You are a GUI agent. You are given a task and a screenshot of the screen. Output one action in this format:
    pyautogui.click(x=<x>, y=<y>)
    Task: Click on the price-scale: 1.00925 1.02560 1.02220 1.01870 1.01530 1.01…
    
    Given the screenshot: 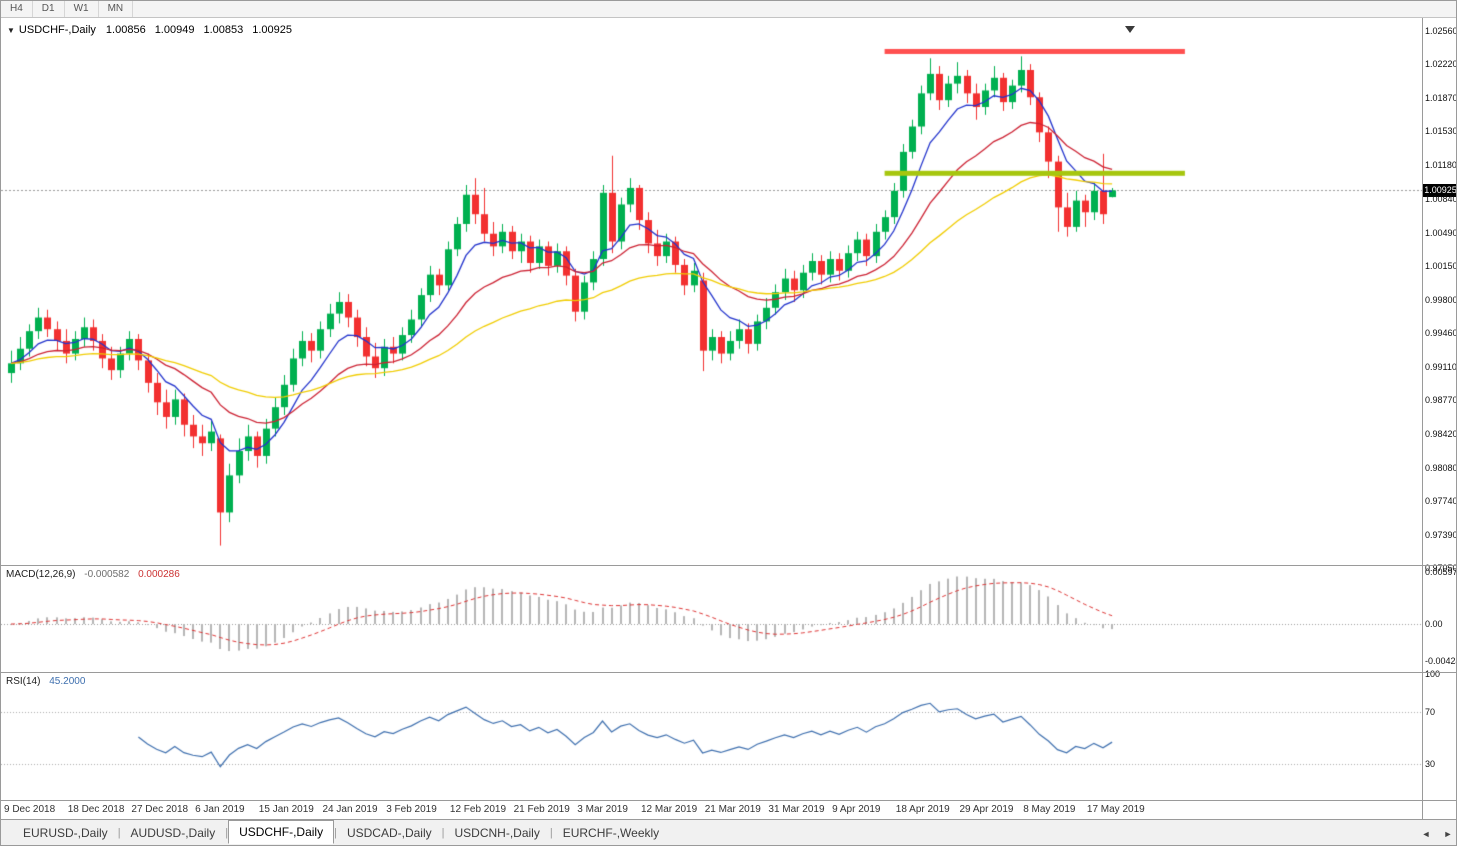 What is the action you would take?
    pyautogui.click(x=1440, y=419)
    